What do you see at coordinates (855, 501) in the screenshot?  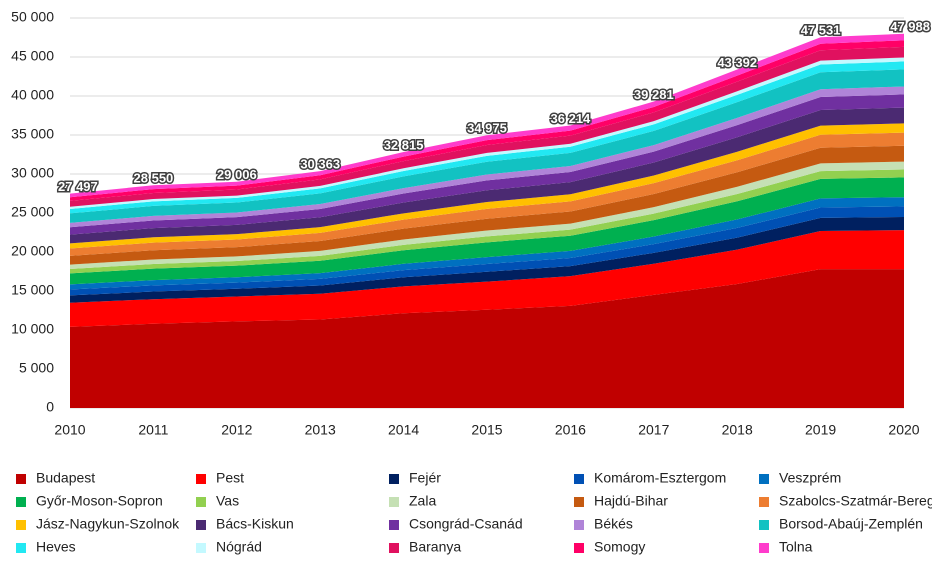 I see `legend-label: Szabolcs-Szatmár-Bereg` at bounding box center [855, 501].